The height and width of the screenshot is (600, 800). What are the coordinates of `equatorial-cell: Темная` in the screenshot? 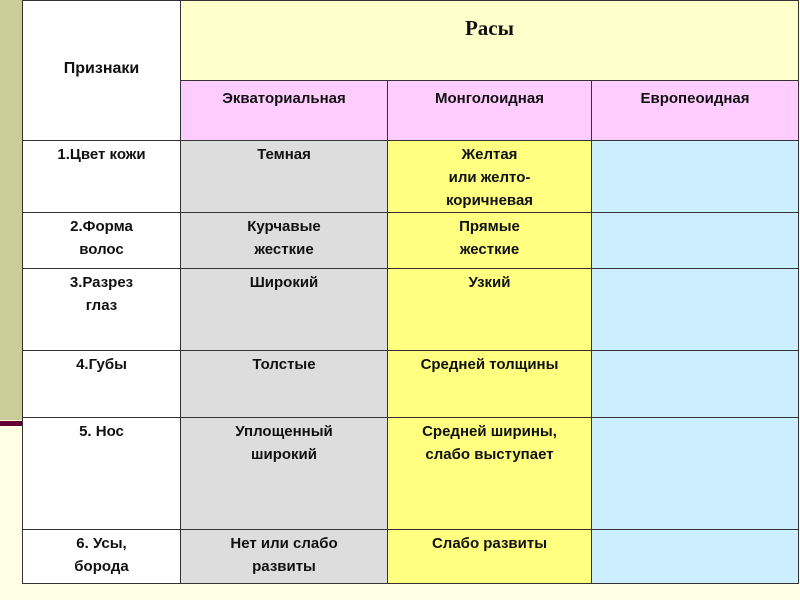 It's located at (284, 176).